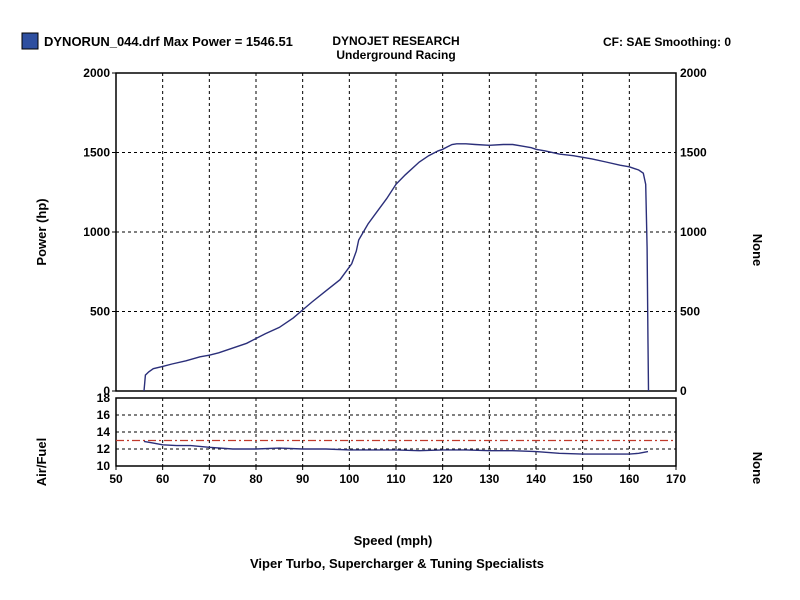  Describe the element at coordinates (349, 479) in the screenshot. I see `x-tick-label: 100` at that location.